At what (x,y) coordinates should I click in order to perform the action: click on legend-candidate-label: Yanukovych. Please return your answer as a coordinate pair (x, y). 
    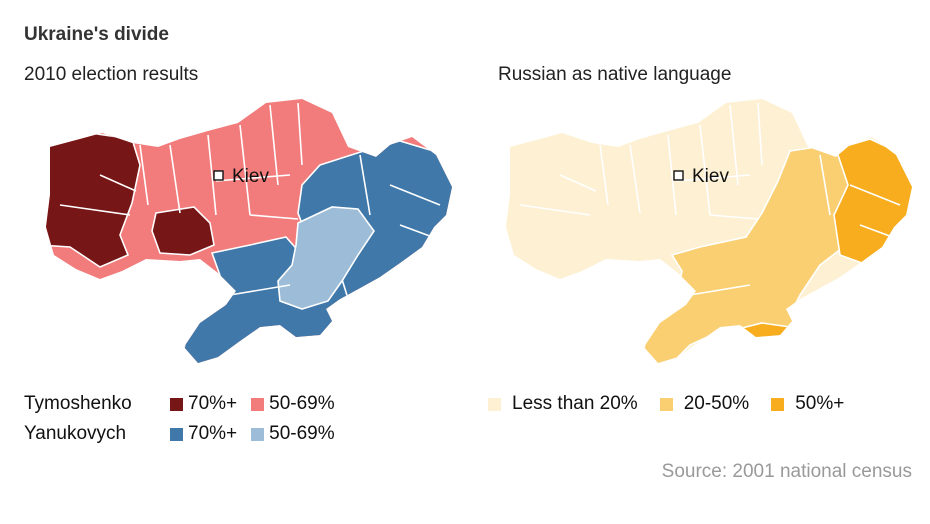
    Looking at the image, I should click on (75, 433).